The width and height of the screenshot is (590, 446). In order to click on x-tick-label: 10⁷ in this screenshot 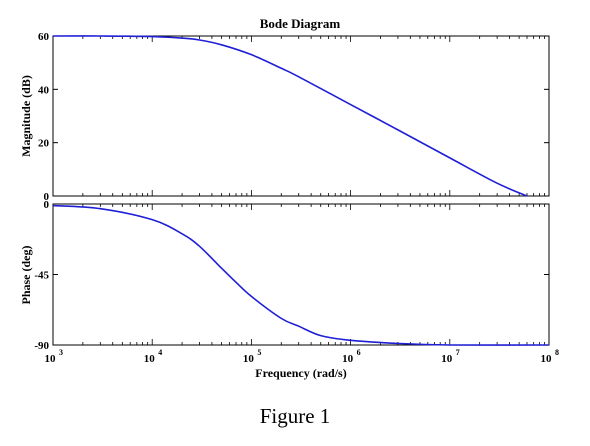, I will do `click(450, 356)`.